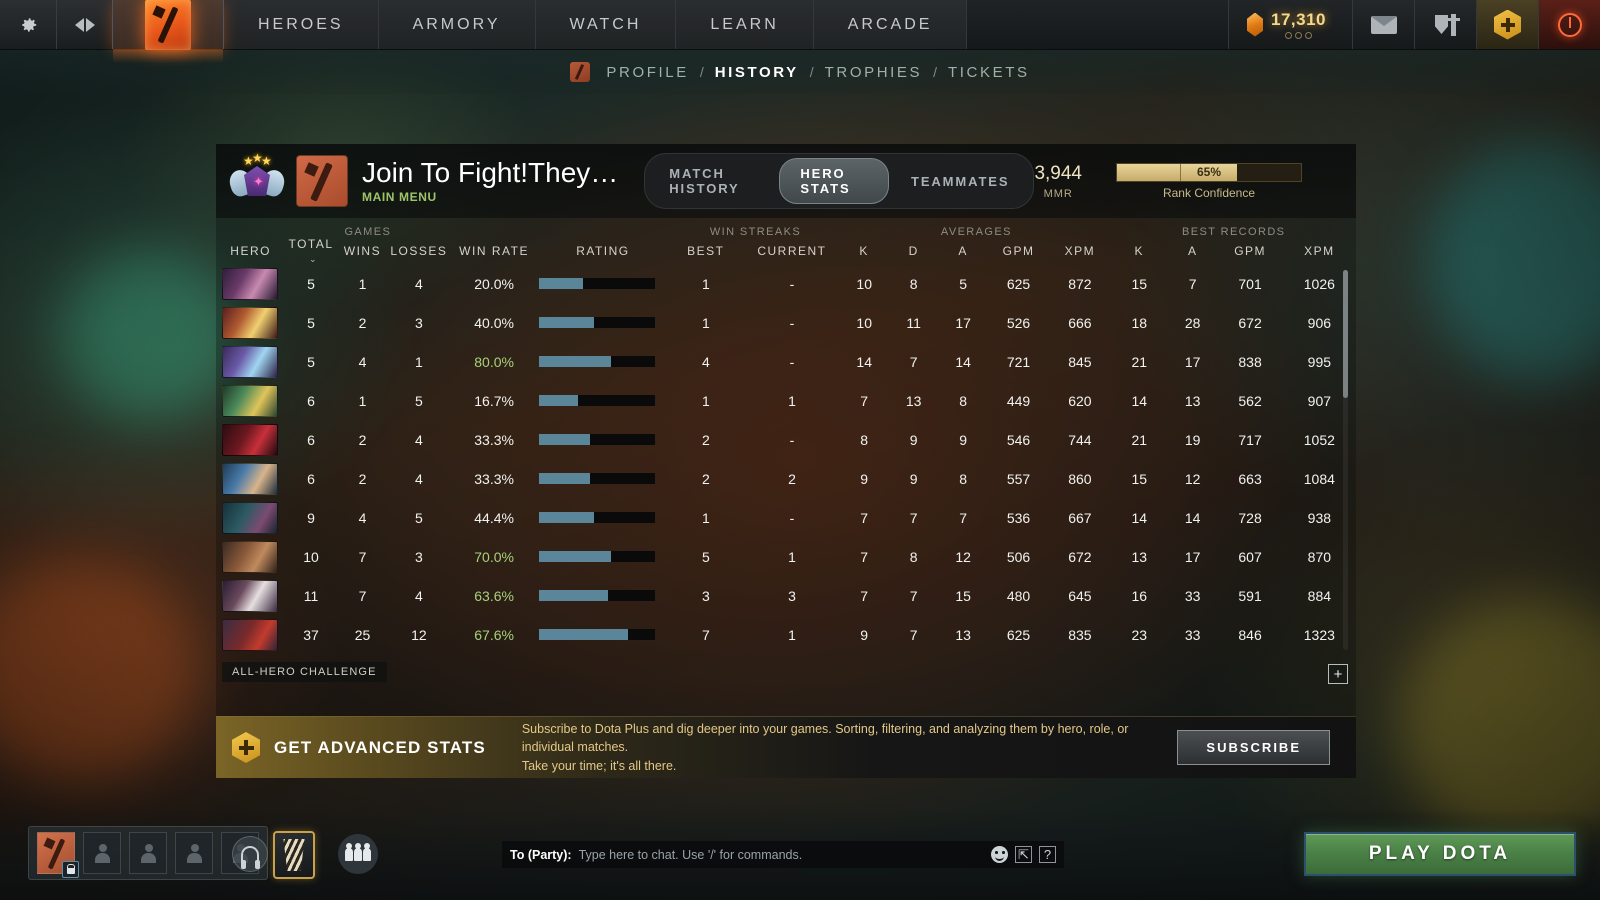  I want to click on table-header-label: GPM, so click(1018, 251).